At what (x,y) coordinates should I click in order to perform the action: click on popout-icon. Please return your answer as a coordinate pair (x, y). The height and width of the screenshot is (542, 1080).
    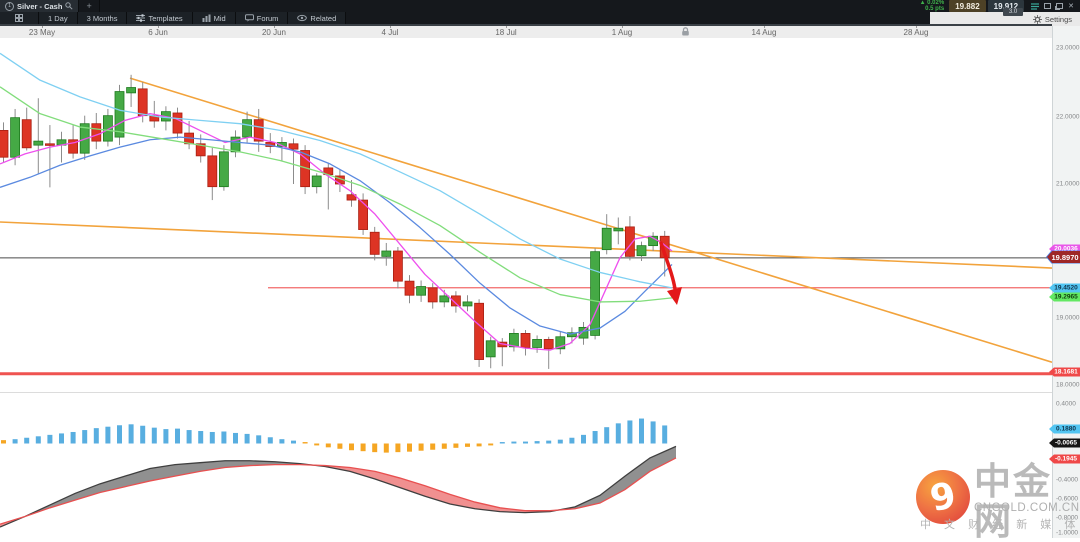
    Looking at the image, I should click on (1048, 6).